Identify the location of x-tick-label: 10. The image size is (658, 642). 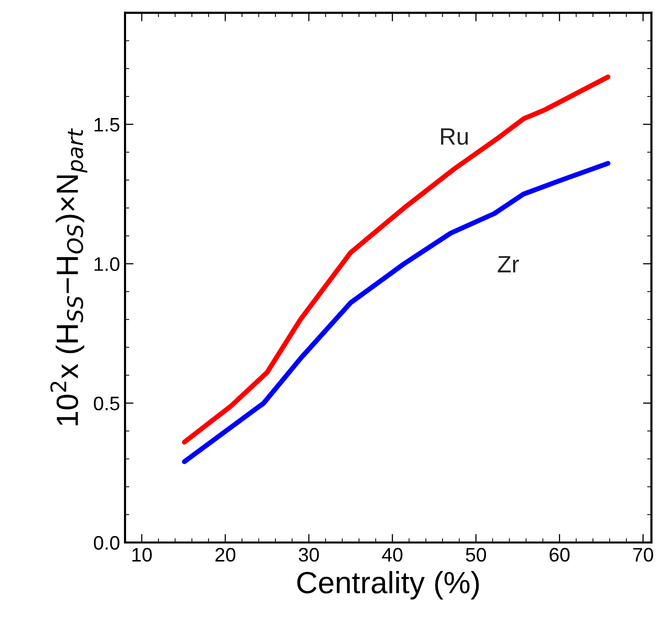
(142, 555).